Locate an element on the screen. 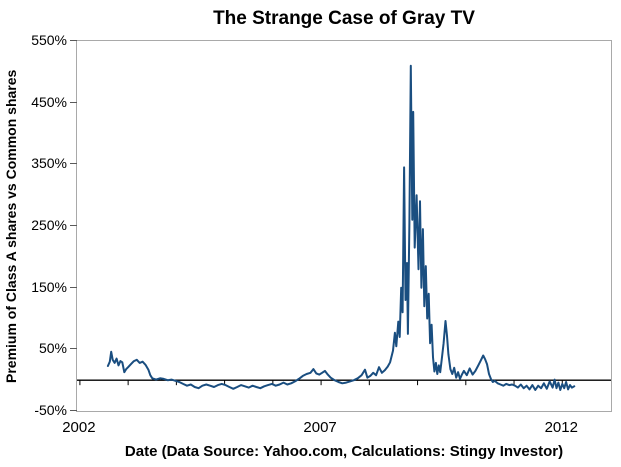 This screenshot has width=621, height=467. x-tick-label: 2002 is located at coordinates (79, 427).